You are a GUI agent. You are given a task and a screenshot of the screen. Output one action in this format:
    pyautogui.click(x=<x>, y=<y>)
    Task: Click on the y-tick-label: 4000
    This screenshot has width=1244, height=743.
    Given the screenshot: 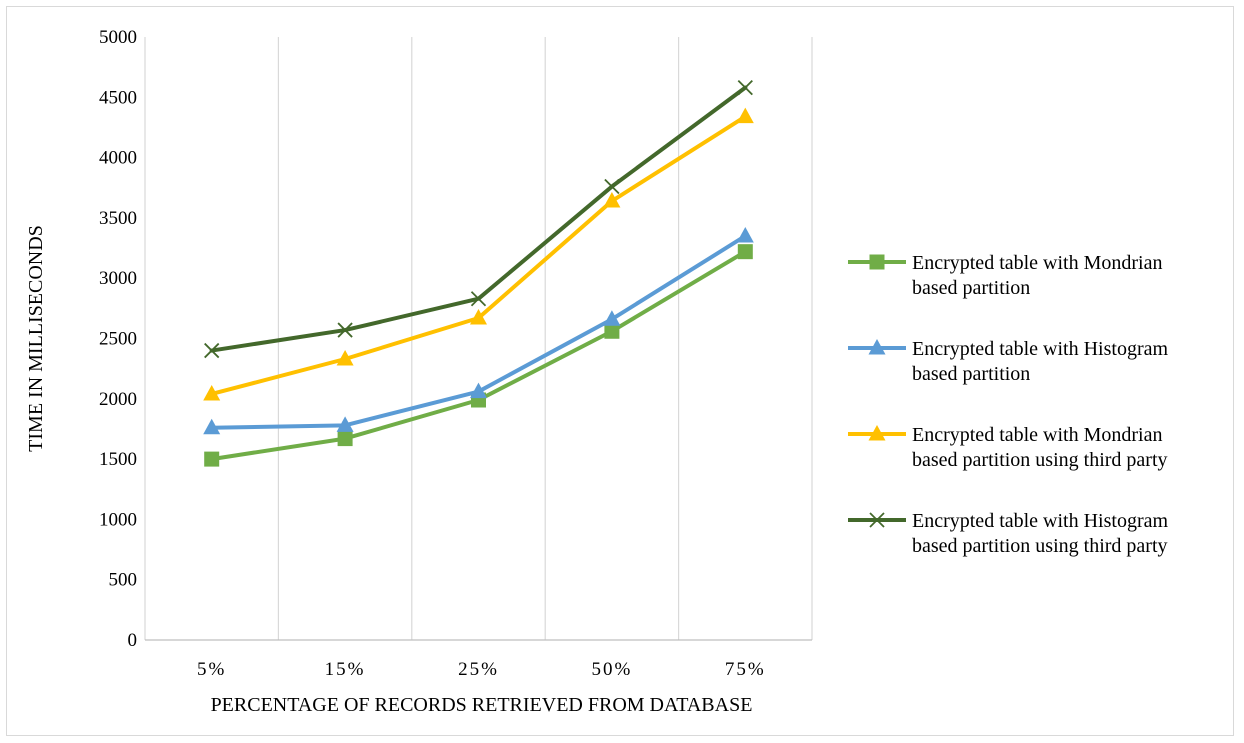 What is the action you would take?
    pyautogui.click(x=118, y=158)
    